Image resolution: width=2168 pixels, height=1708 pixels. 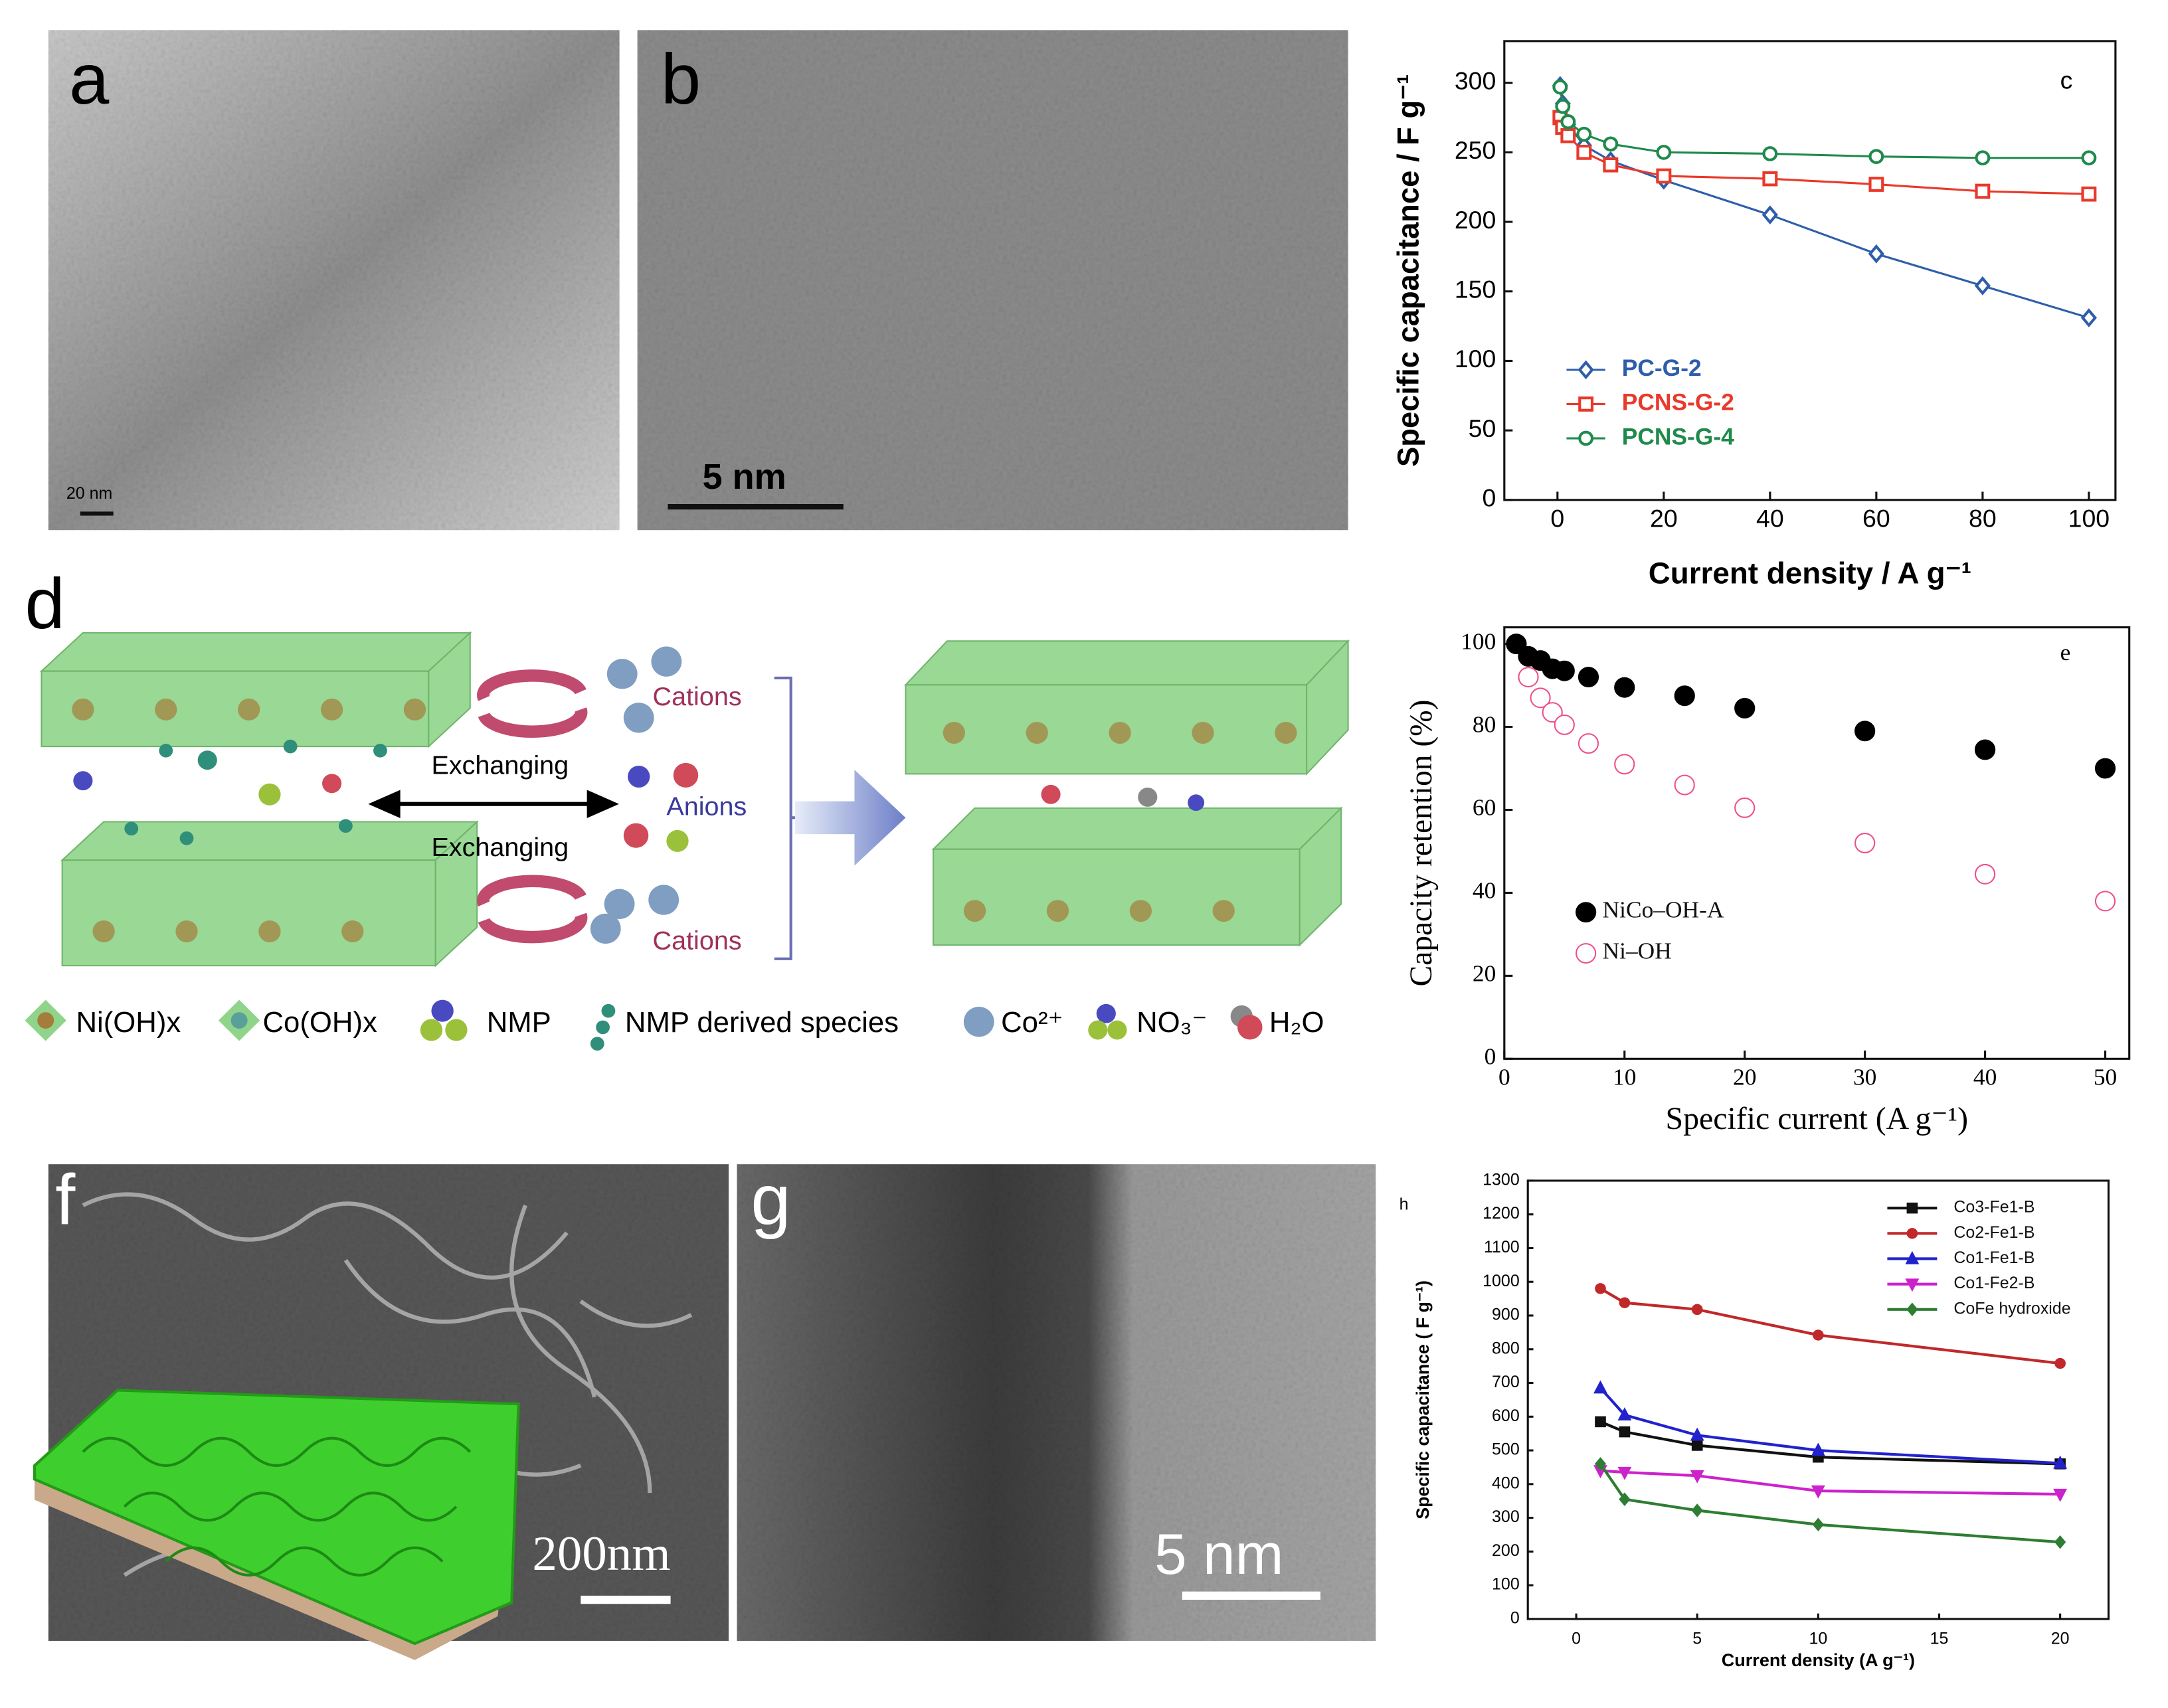 What do you see at coordinates (1506, 1483) in the screenshot?
I see `y-tick-label: 400` at bounding box center [1506, 1483].